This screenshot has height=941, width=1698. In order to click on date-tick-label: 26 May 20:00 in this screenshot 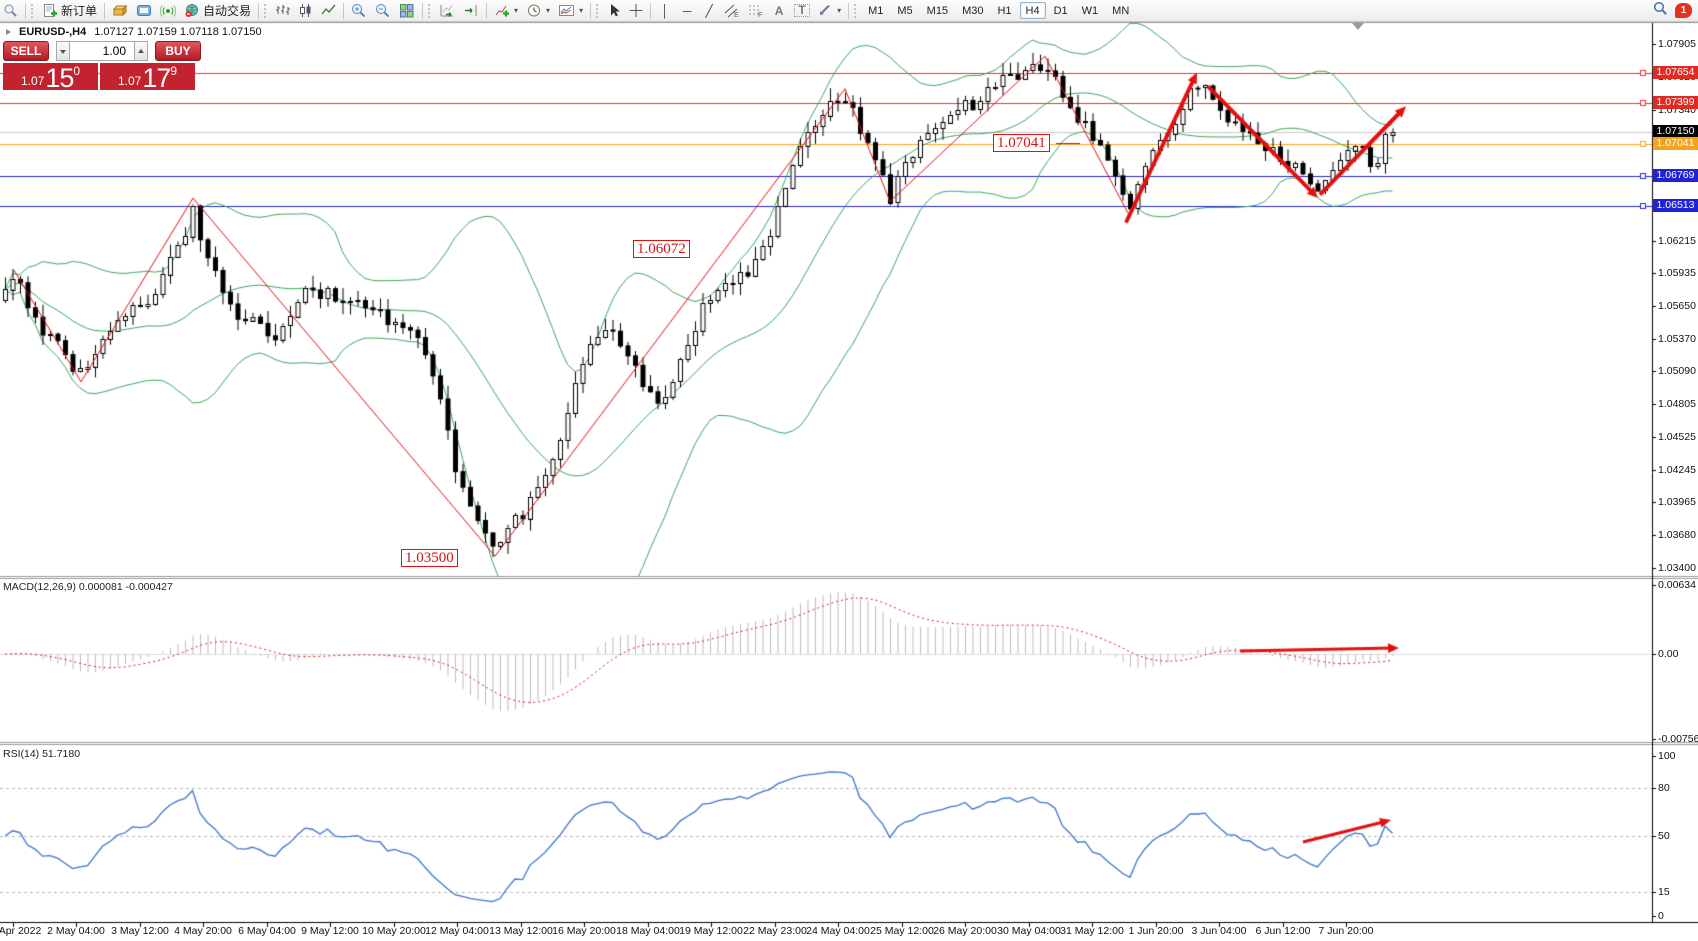, I will do `click(965, 931)`.